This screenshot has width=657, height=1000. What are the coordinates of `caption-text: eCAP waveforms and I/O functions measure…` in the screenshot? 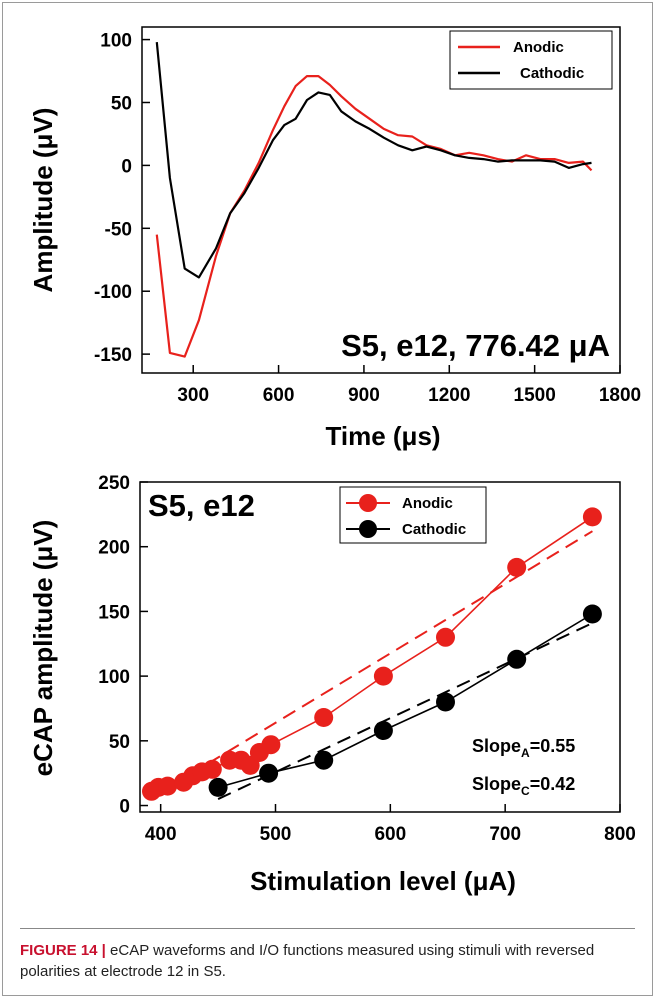 It's located at (307, 961).